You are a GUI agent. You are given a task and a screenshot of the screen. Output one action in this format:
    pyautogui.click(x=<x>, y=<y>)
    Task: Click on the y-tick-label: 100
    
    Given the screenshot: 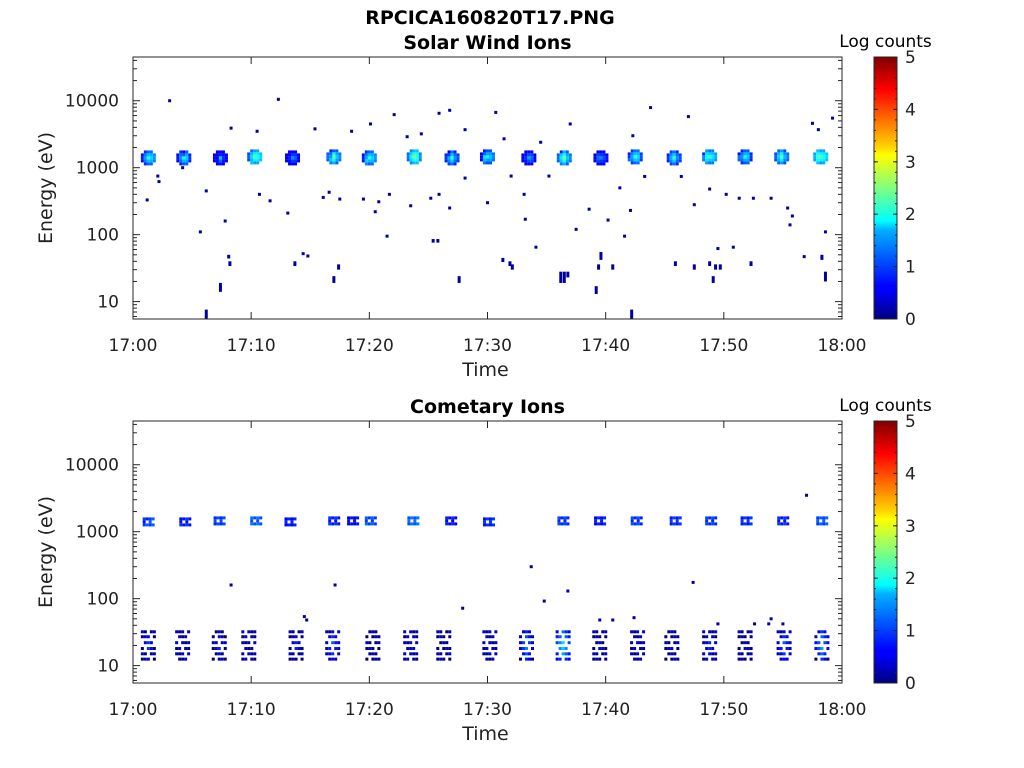 What is the action you would take?
    pyautogui.click(x=103, y=236)
    